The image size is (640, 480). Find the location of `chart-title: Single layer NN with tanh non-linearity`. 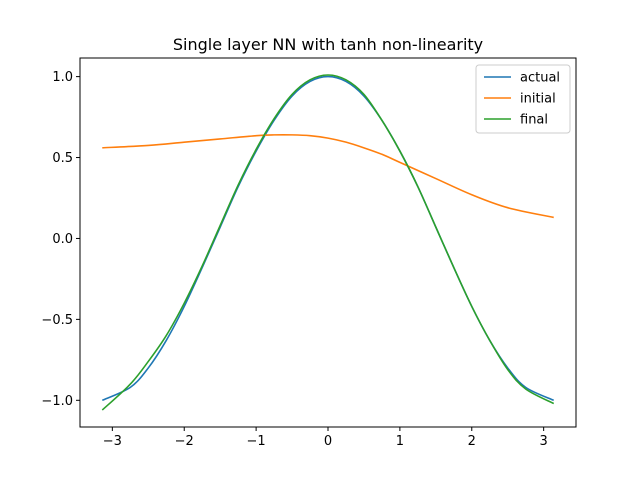

chart-title: Single layer NN with tanh non-linearity is located at coordinates (328, 44).